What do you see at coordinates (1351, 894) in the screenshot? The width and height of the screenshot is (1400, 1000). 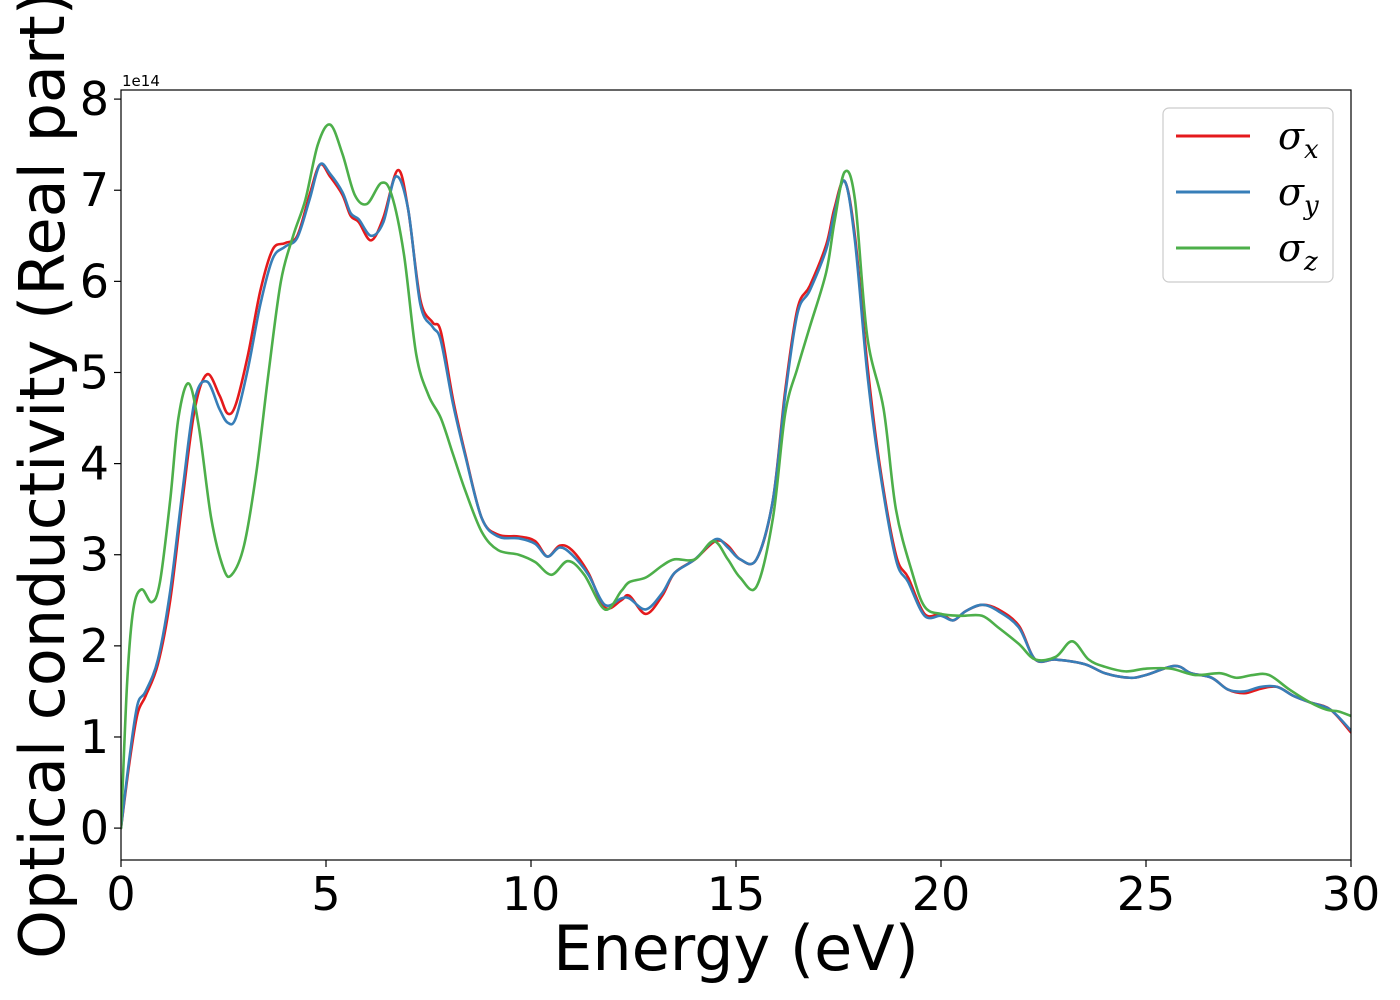 I see `x-tick-label: 30` at bounding box center [1351, 894].